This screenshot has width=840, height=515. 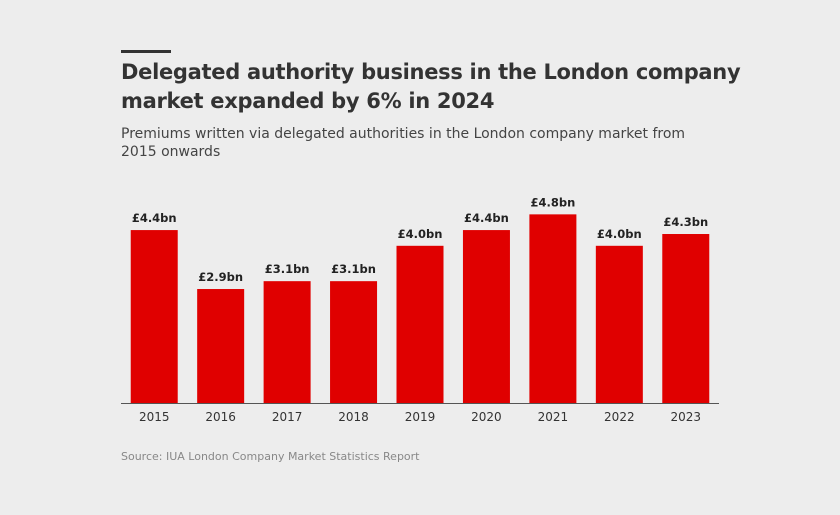 What do you see at coordinates (619, 417) in the screenshot?
I see `x-tick-label: 2022` at bounding box center [619, 417].